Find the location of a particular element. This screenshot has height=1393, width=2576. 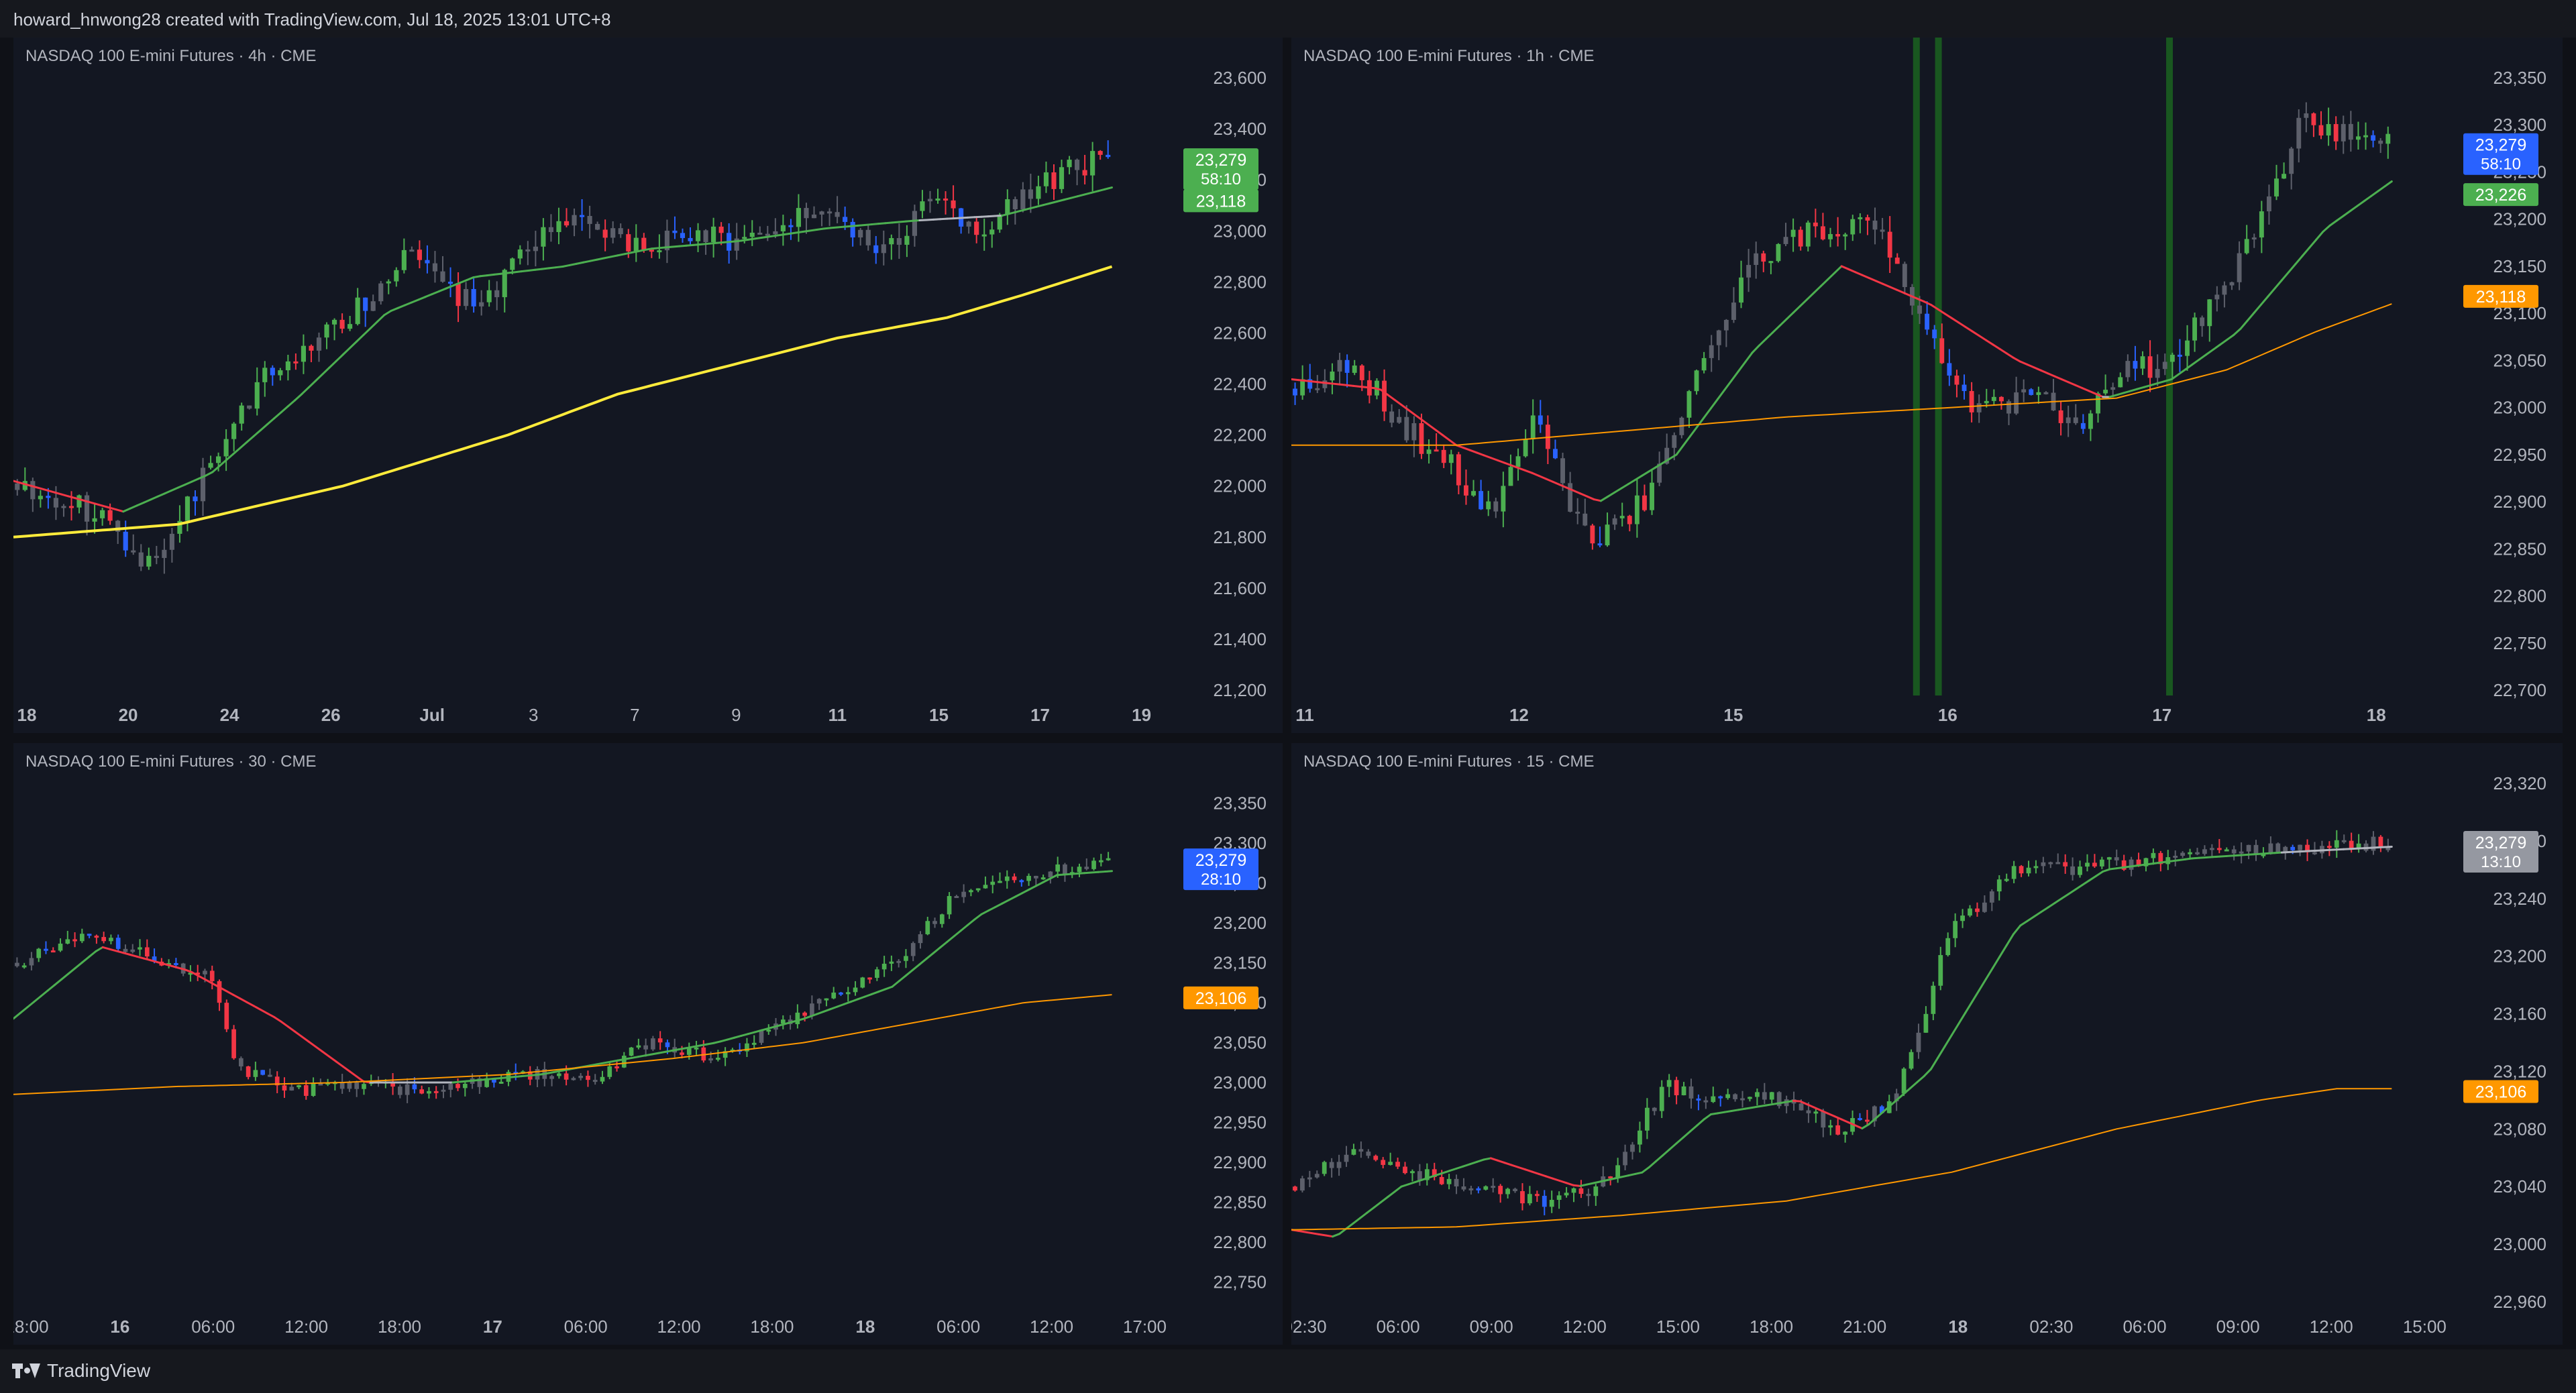

x-tick-label: 06:00 is located at coordinates (2144, 1327).